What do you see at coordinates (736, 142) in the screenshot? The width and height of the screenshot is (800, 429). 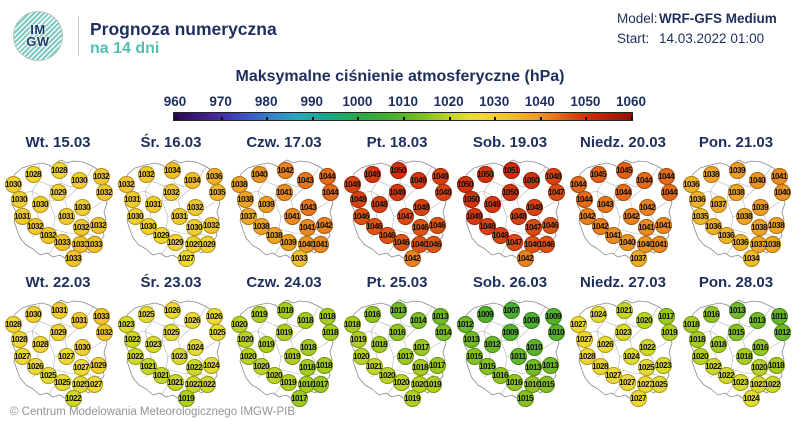 I see `day-label: Pon. 21.03` at bounding box center [736, 142].